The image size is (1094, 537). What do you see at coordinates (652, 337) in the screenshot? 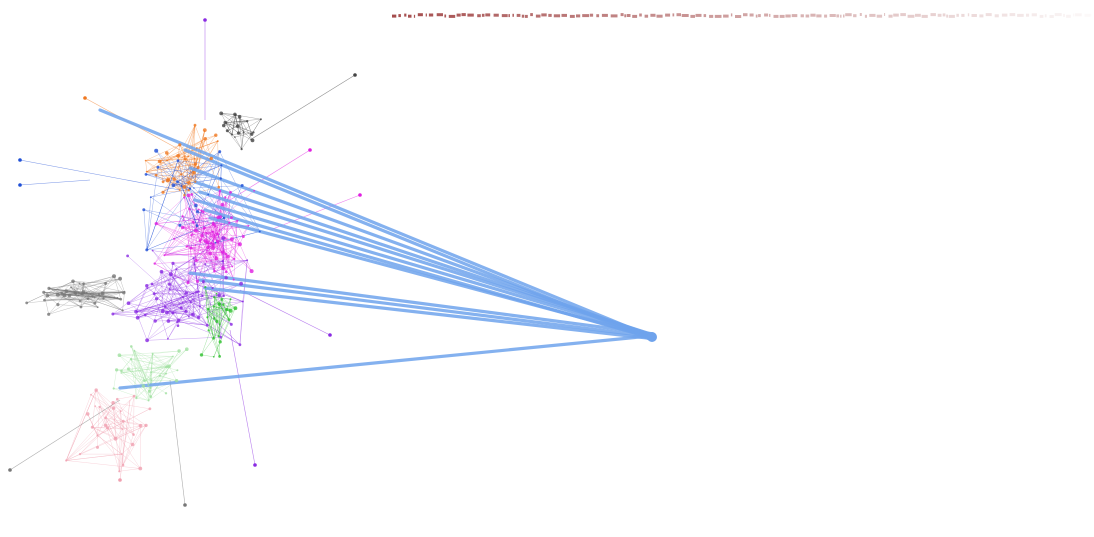
I see `hub-node` at bounding box center [652, 337].